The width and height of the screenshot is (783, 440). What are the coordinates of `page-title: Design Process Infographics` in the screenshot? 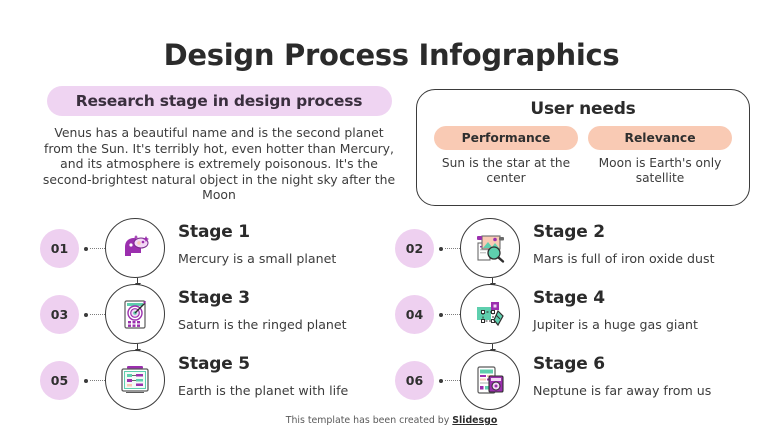 It's located at (391, 55).